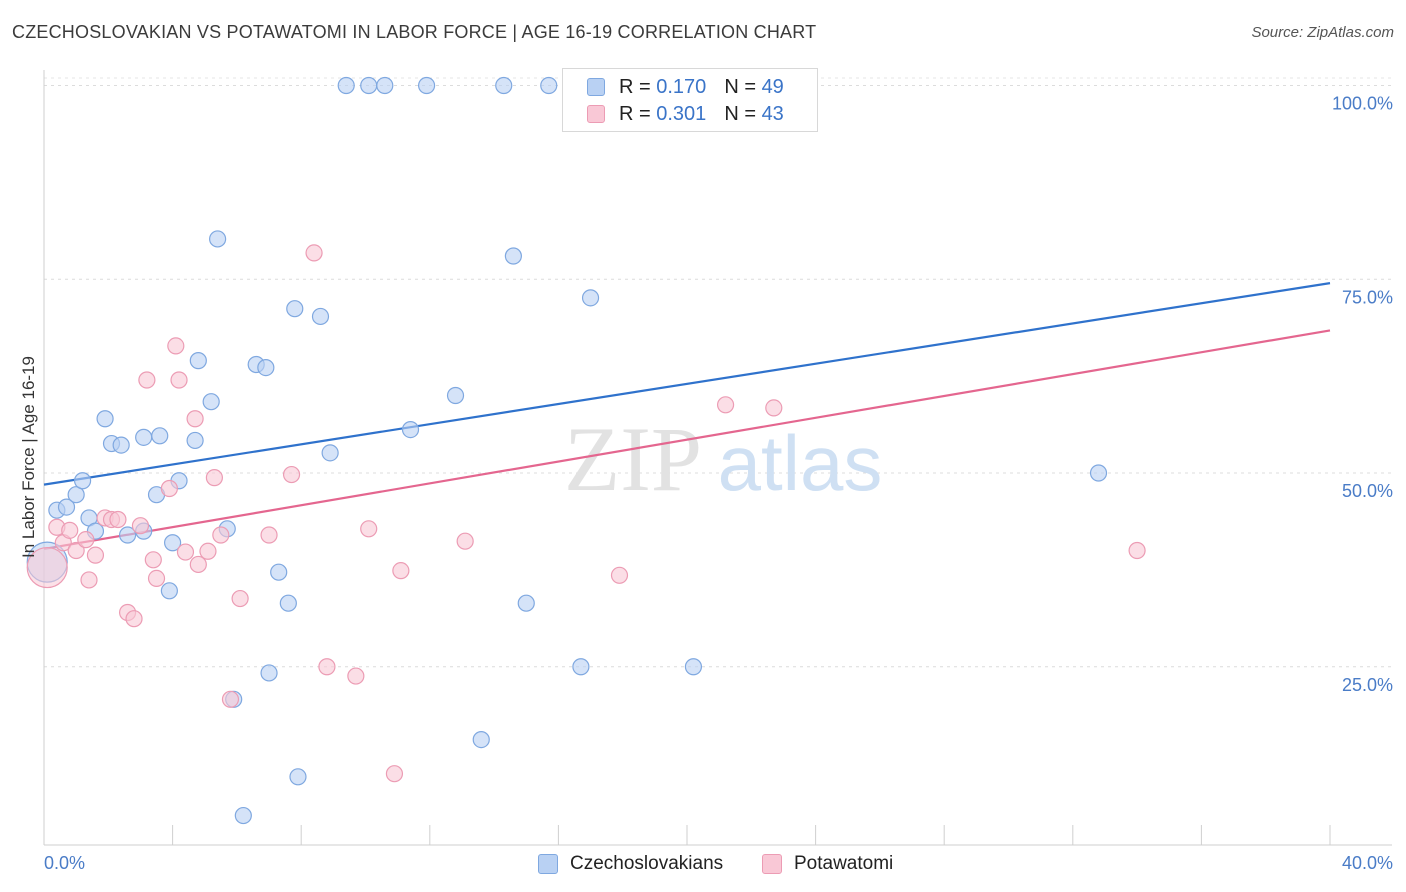  Describe the element at coordinates (844, 863) in the screenshot. I see `series-label: Potawatomi` at that location.